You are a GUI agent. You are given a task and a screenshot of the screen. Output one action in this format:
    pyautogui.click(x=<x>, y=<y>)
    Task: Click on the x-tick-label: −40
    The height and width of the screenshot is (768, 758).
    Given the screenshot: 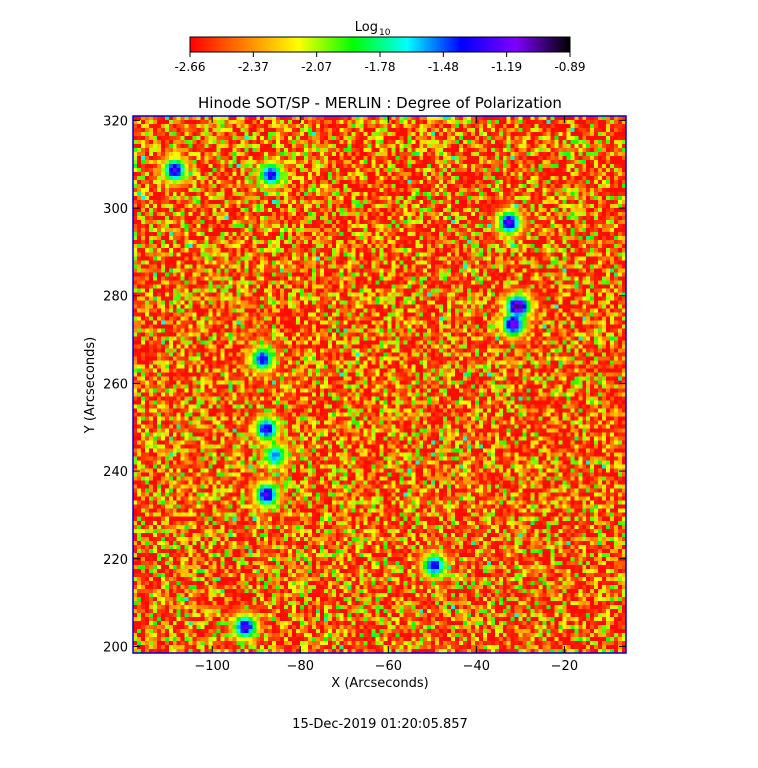 What is the action you would take?
    pyautogui.click(x=476, y=666)
    